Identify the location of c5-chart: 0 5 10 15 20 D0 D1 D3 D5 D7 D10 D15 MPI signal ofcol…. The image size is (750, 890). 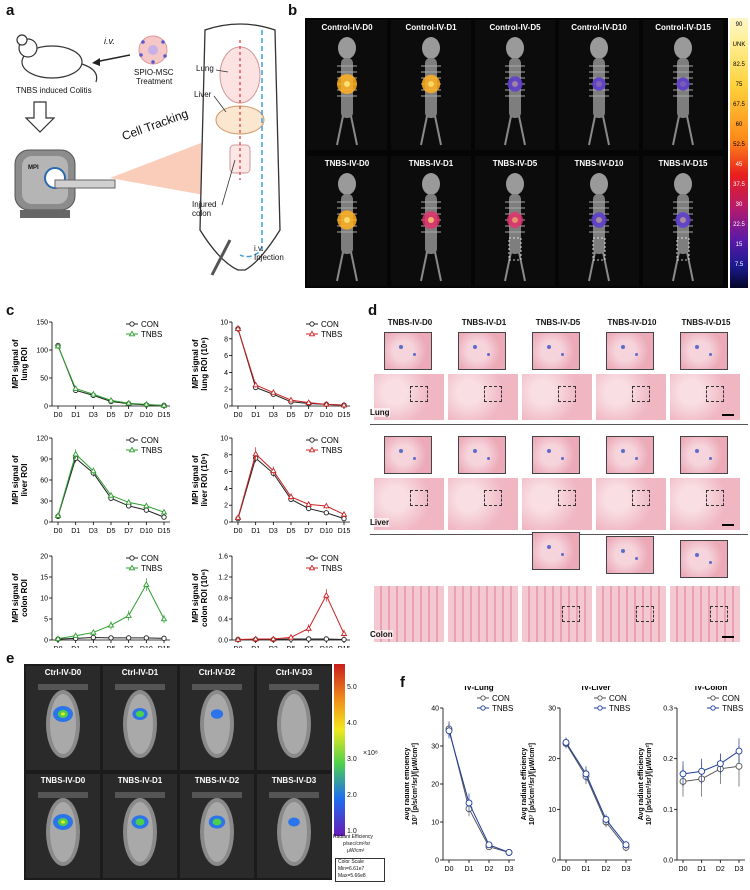
(91, 604).